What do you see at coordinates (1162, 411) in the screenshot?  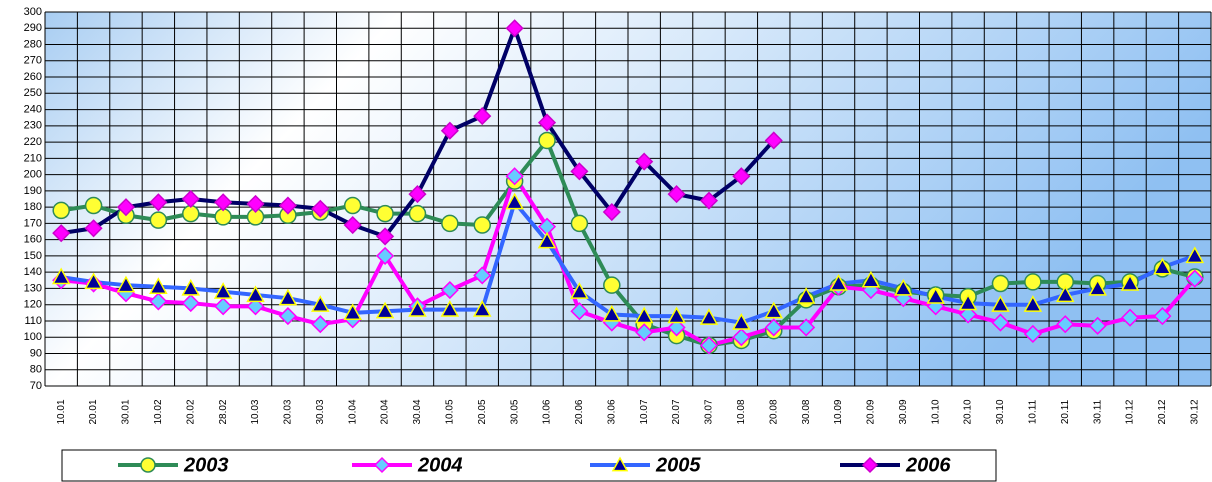 I see `x-tick-label: 20.12` at bounding box center [1162, 411].